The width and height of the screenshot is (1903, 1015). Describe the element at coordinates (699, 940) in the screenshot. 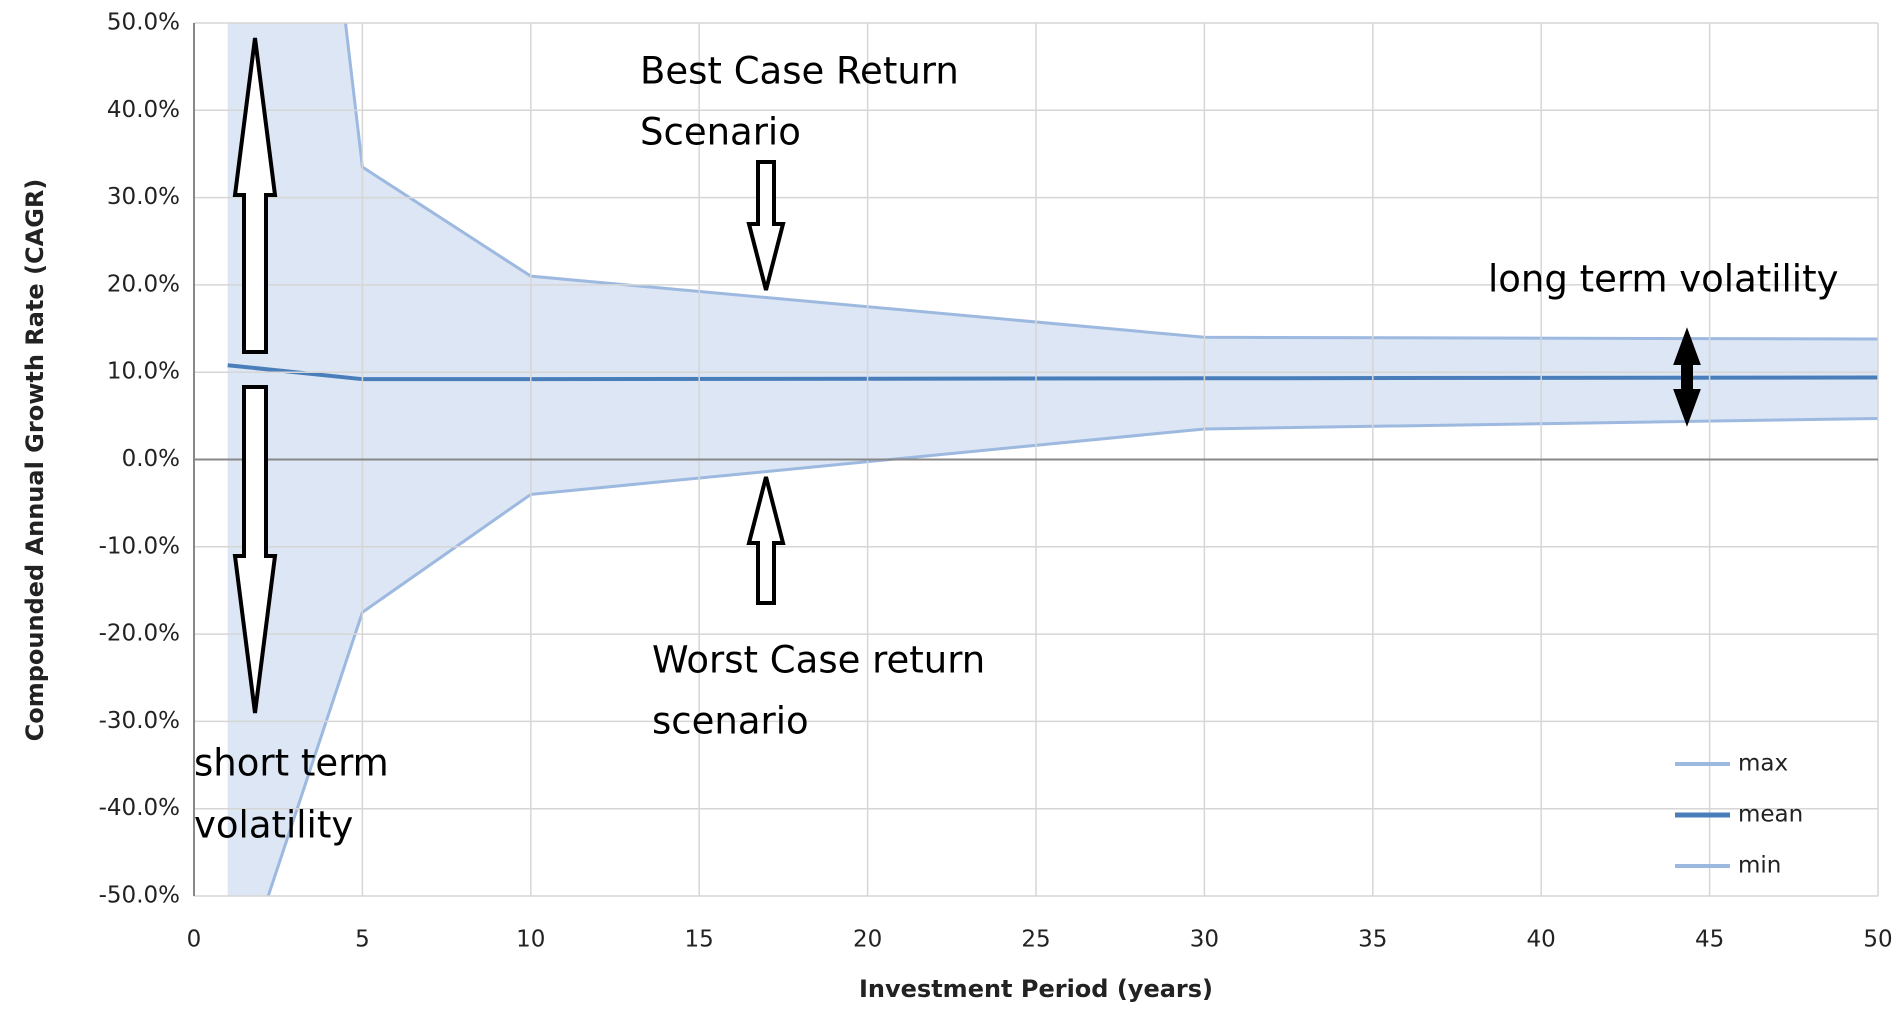

I see `x-tick-label: 15` at that location.